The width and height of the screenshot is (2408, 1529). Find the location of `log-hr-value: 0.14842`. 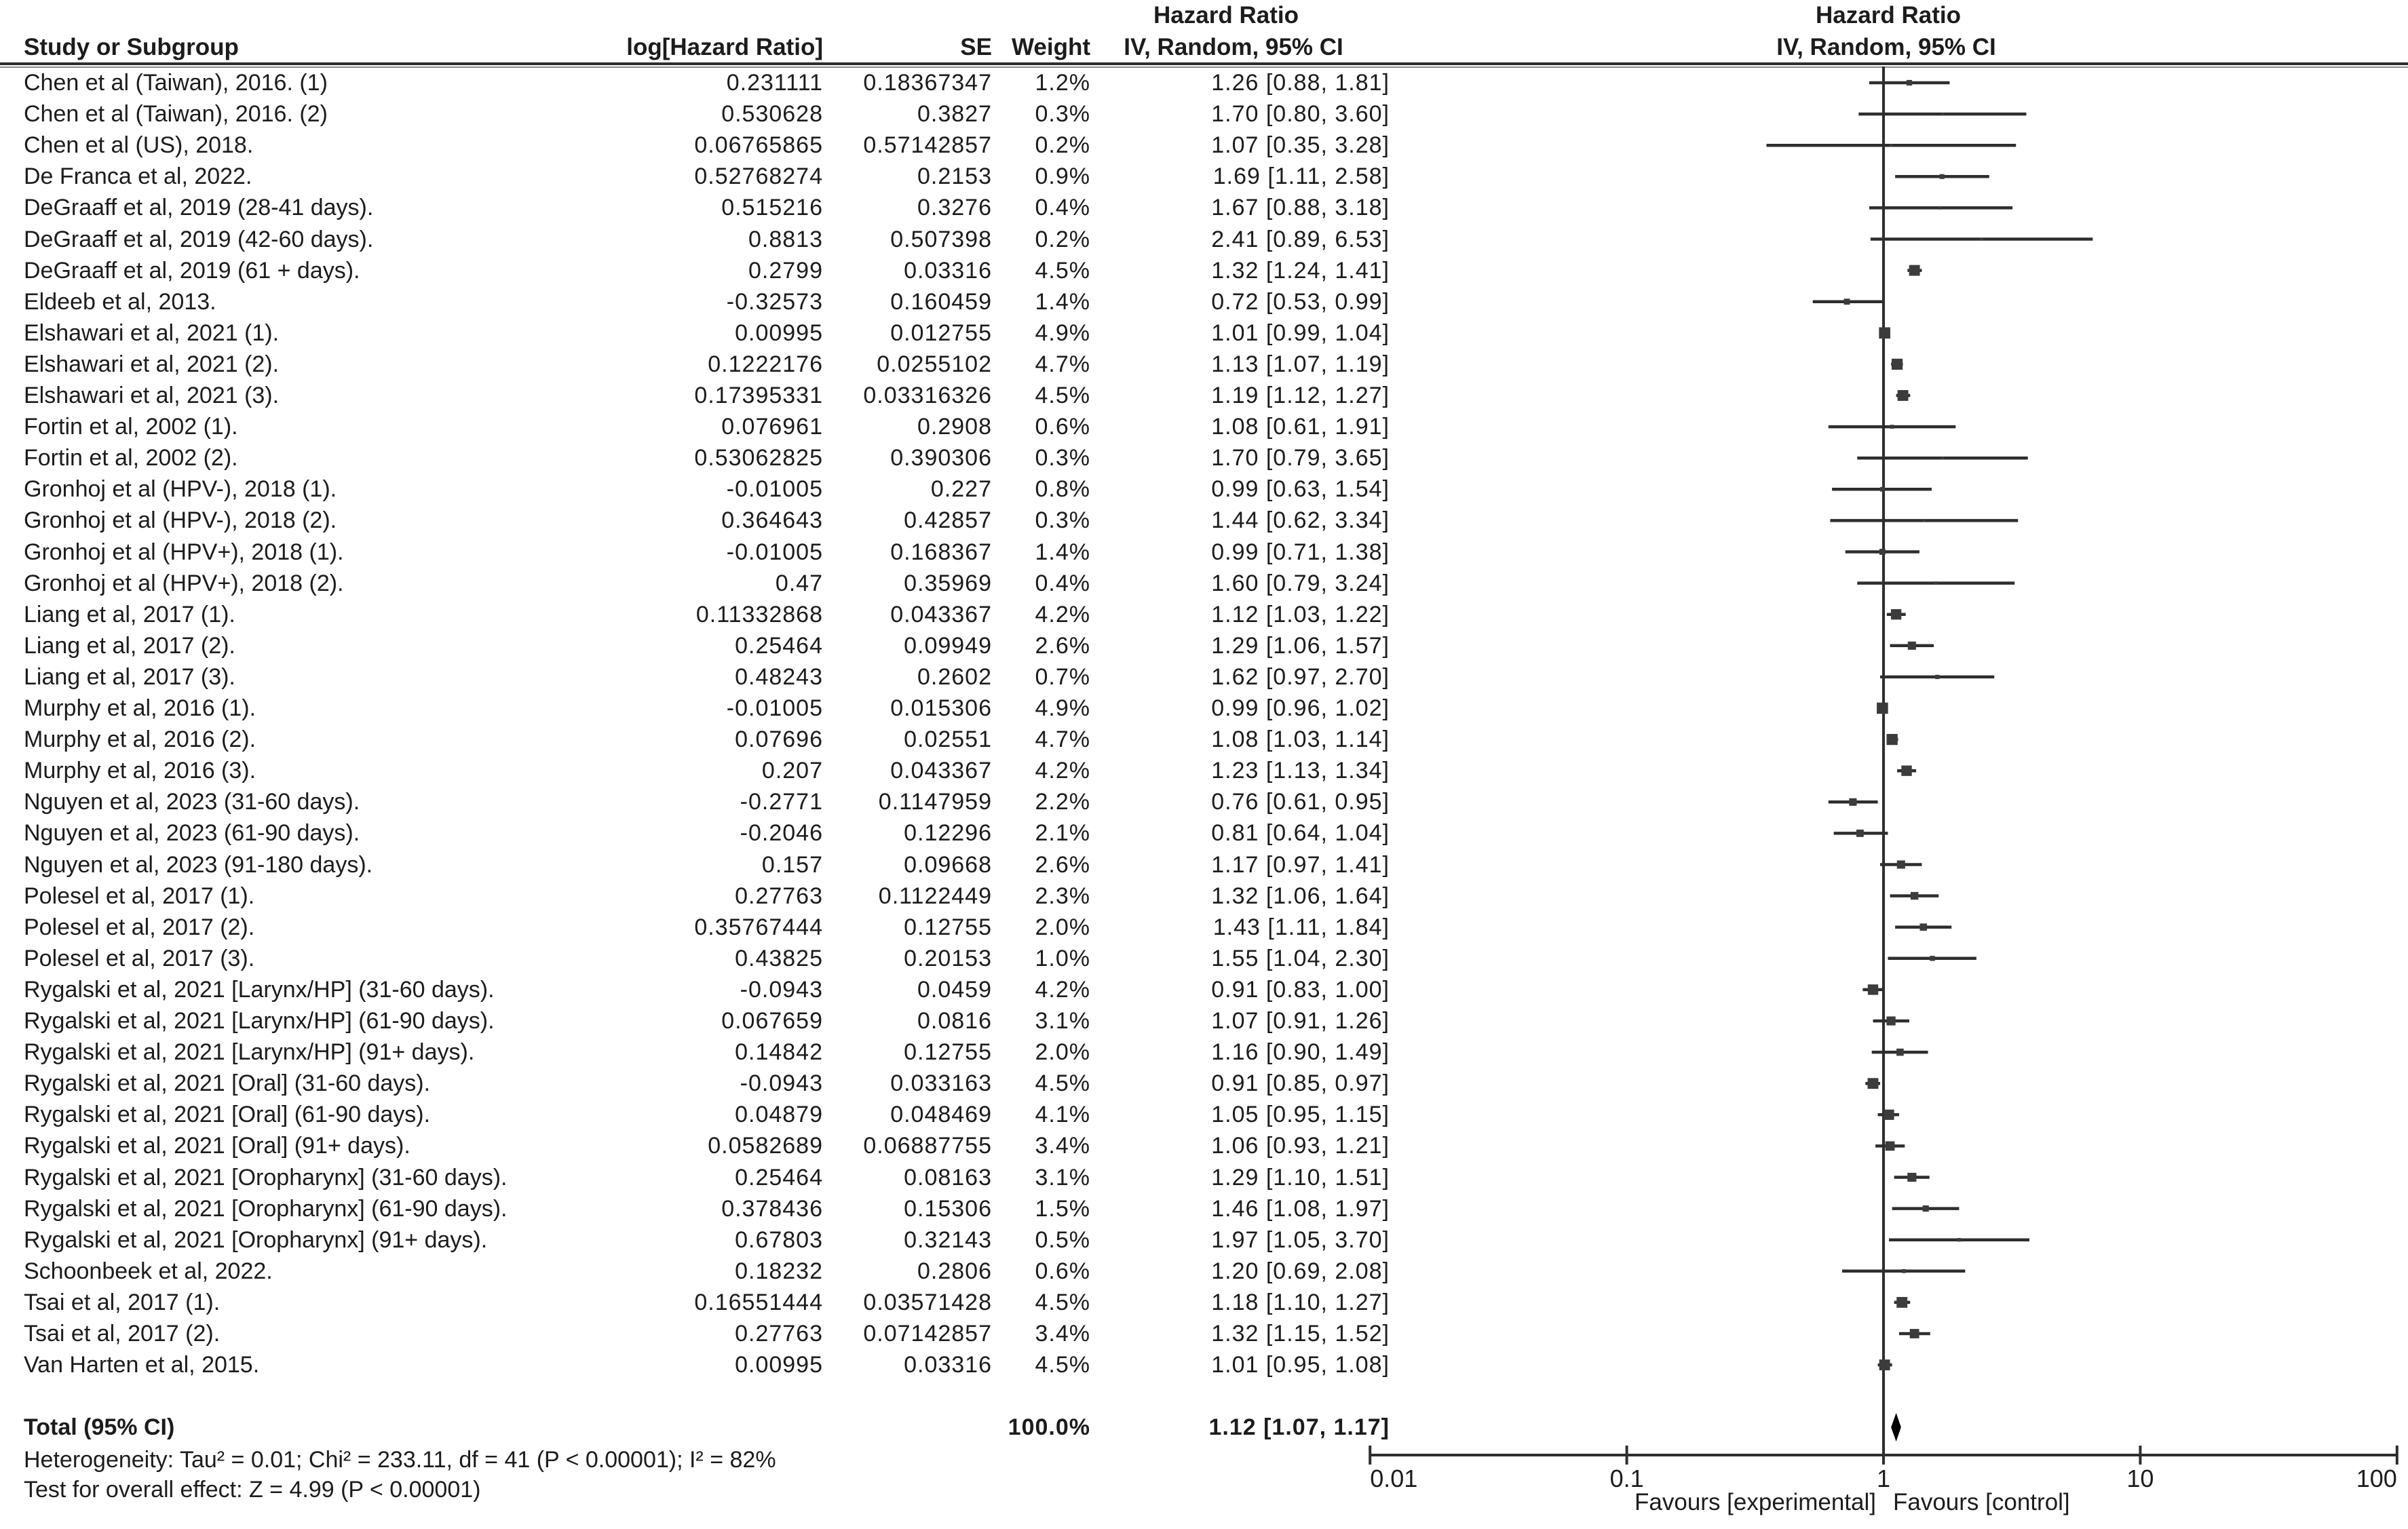

log-hr-value: 0.14842 is located at coordinates (779, 1053).